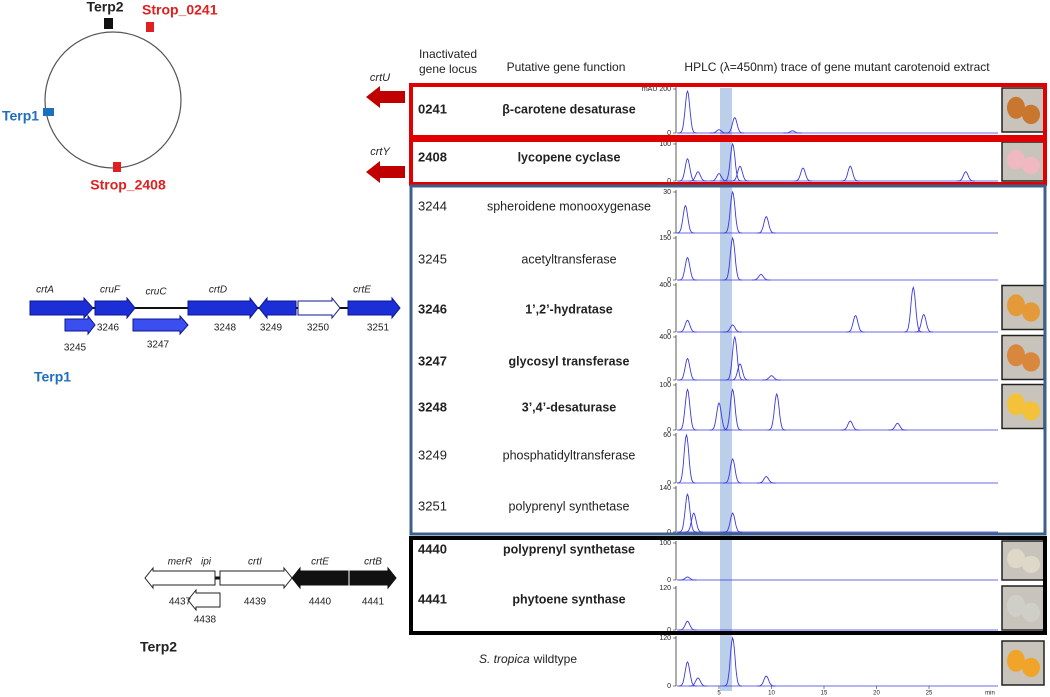  Describe the element at coordinates (117, 167) in the screenshot. I see `strop-2408-marker` at that location.